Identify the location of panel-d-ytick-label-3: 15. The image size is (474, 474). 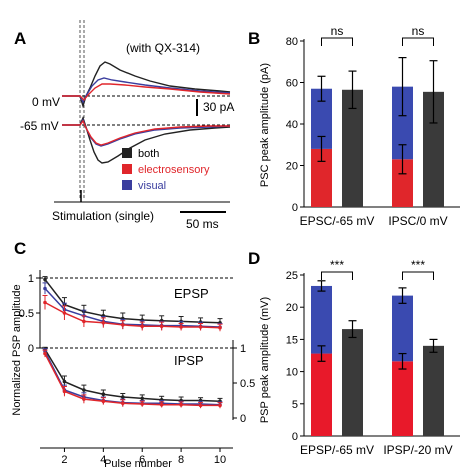
(292, 340).